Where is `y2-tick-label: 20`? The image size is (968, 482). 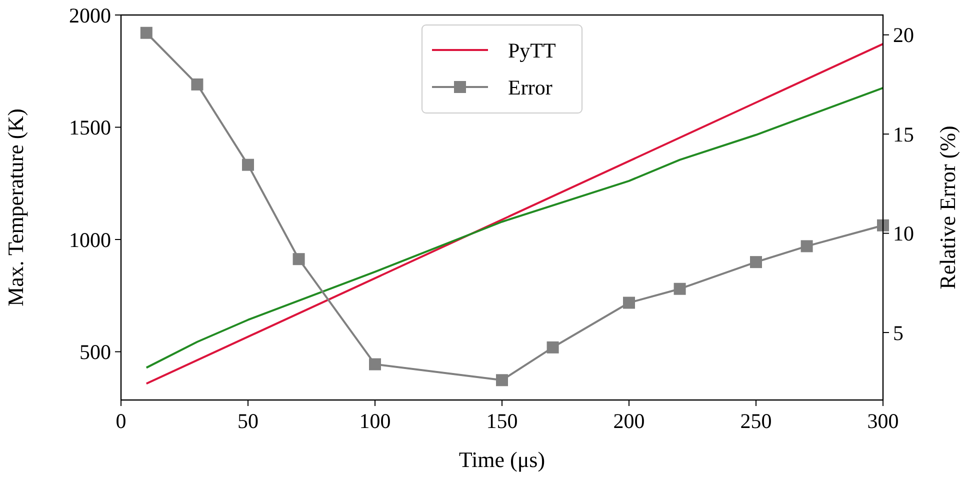 y2-tick-label: 20 is located at coordinates (903, 35).